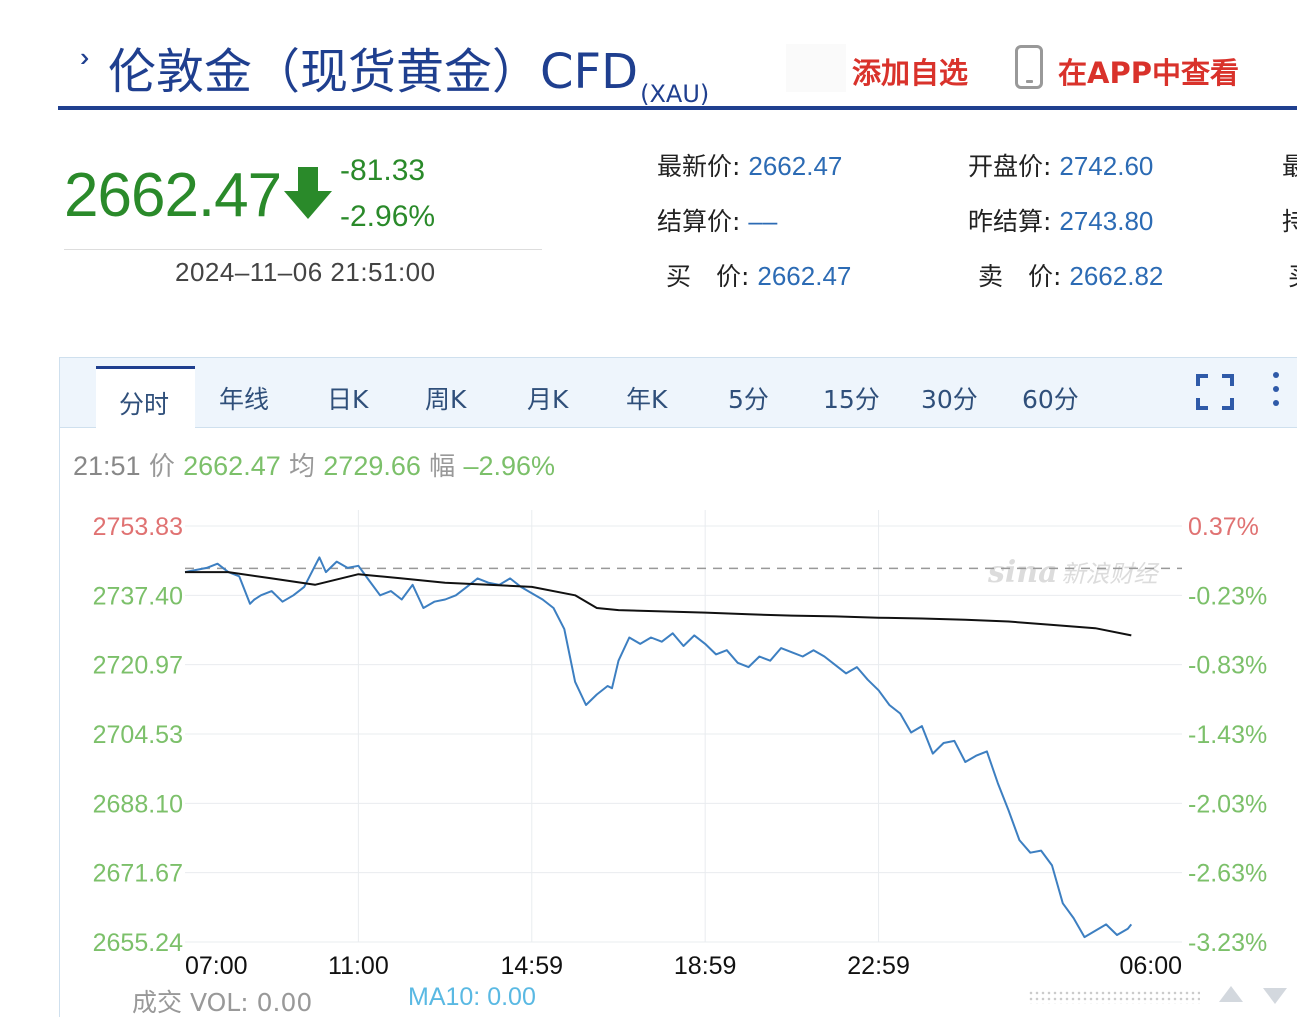  I want to click on double-chevron-icon: ››, so click(86, 57).